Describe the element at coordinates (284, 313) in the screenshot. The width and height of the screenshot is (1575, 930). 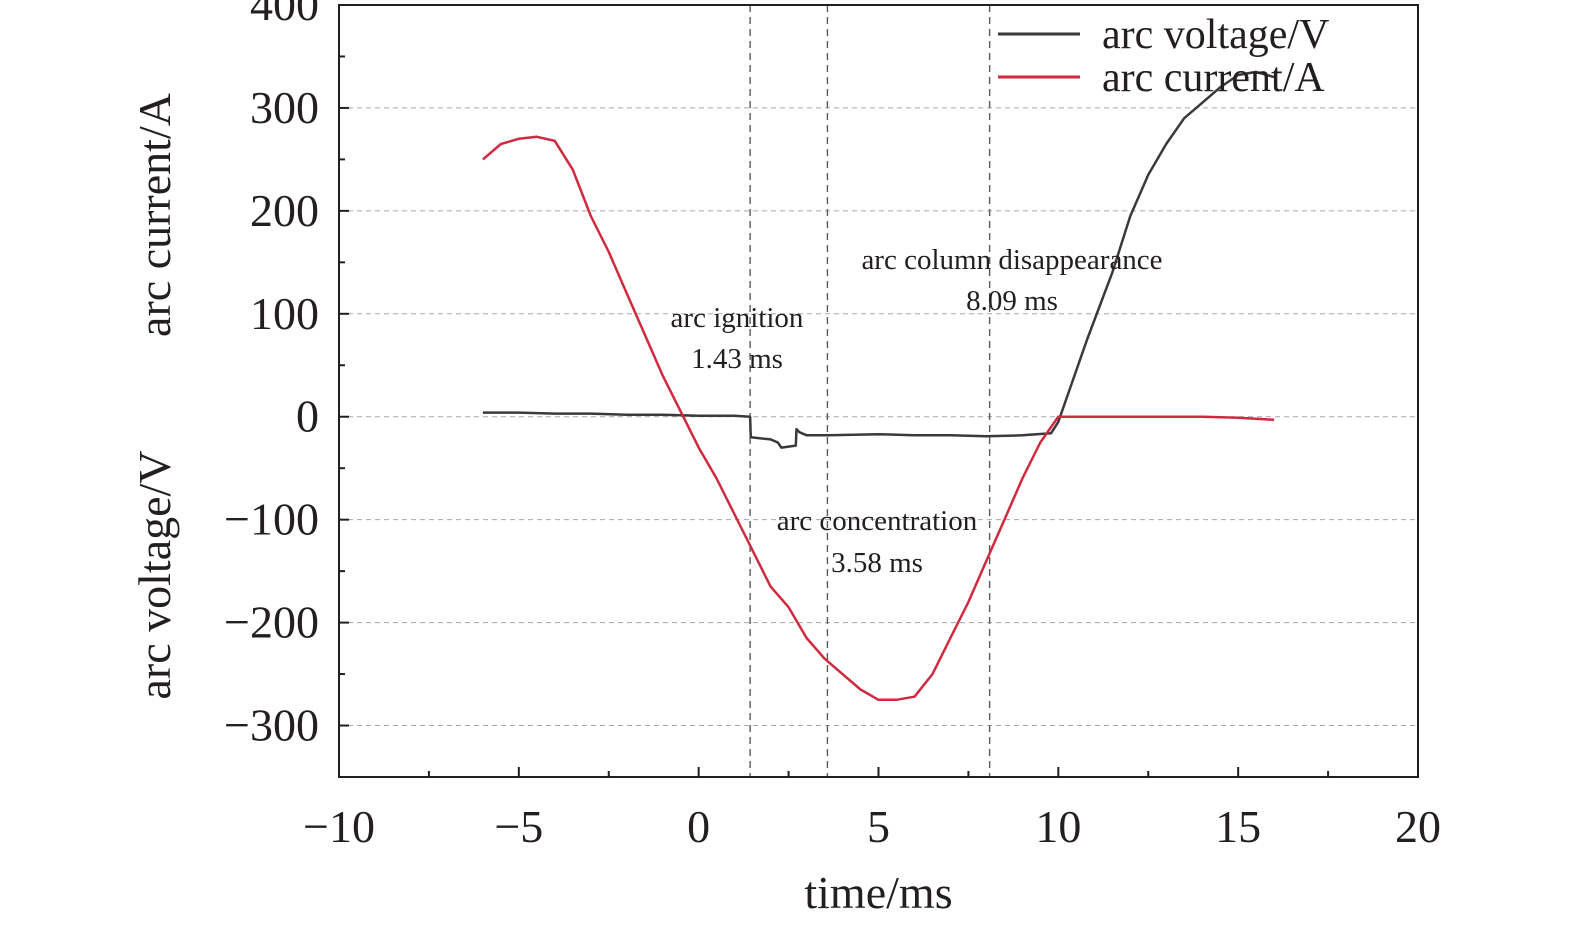
I see `y-tick-label: 100` at that location.